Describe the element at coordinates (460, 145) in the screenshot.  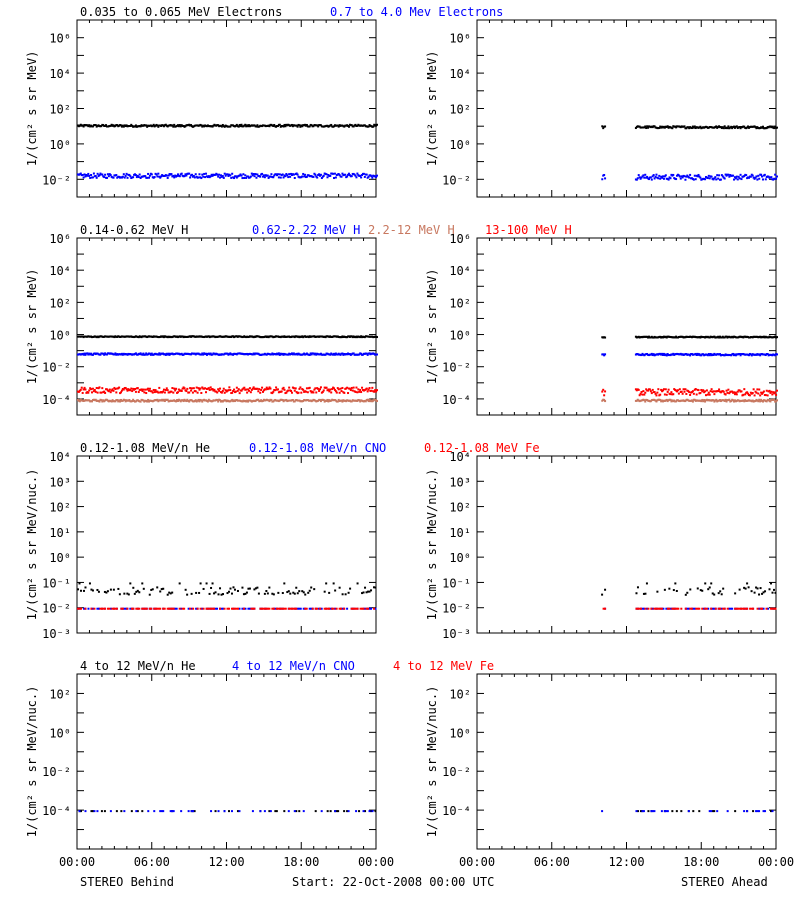
I see `y-tick-label: 10⁰` at that location.